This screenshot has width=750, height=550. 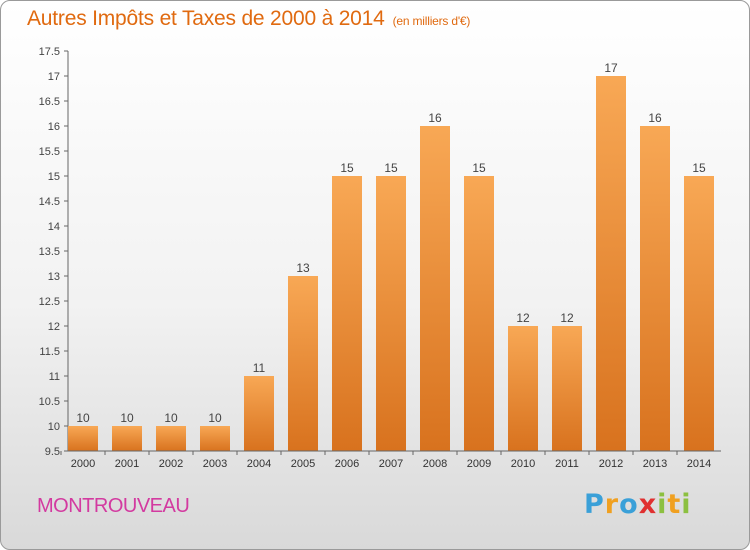 What do you see at coordinates (391, 313) in the screenshot?
I see `bar-2007` at bounding box center [391, 313].